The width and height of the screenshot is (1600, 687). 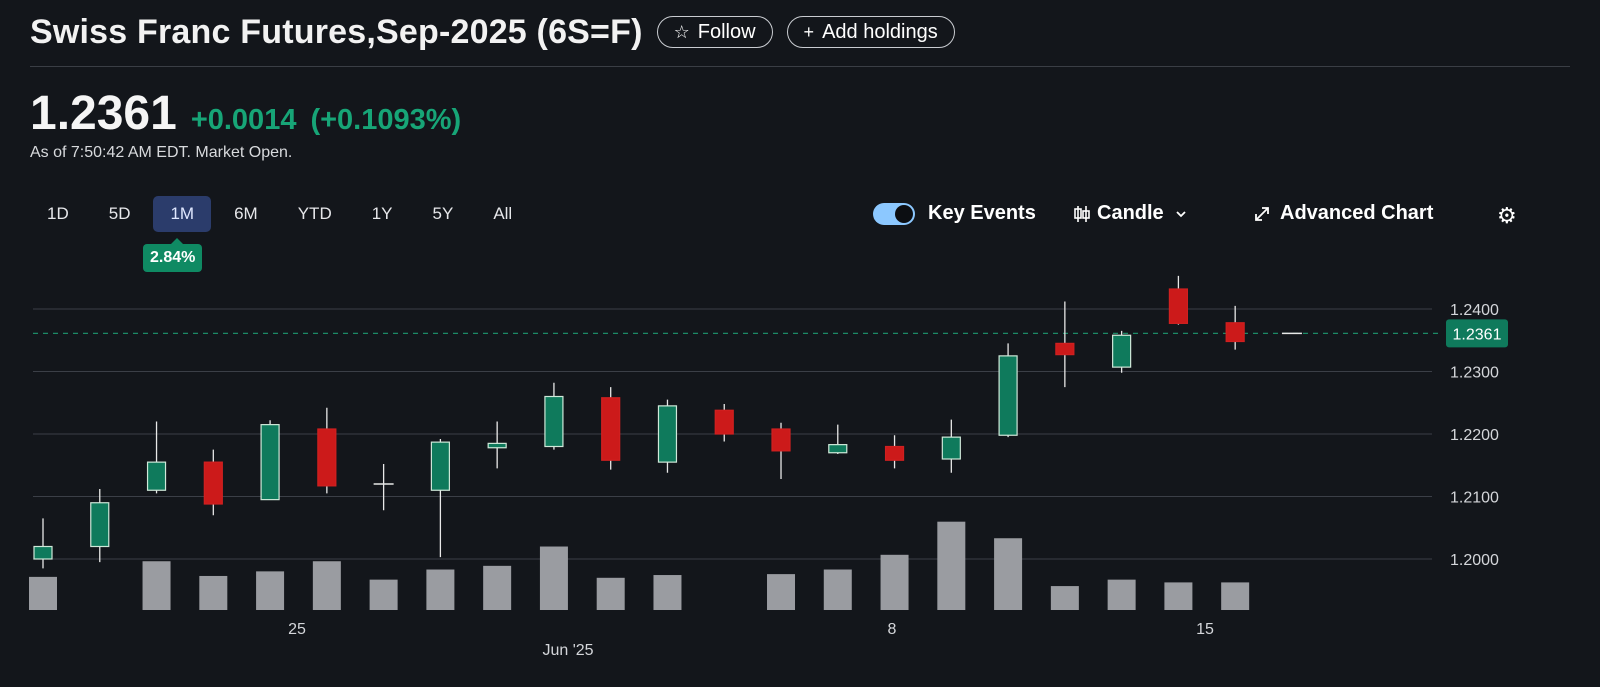 I want to click on x-tick-label: 25, so click(x=297, y=629).